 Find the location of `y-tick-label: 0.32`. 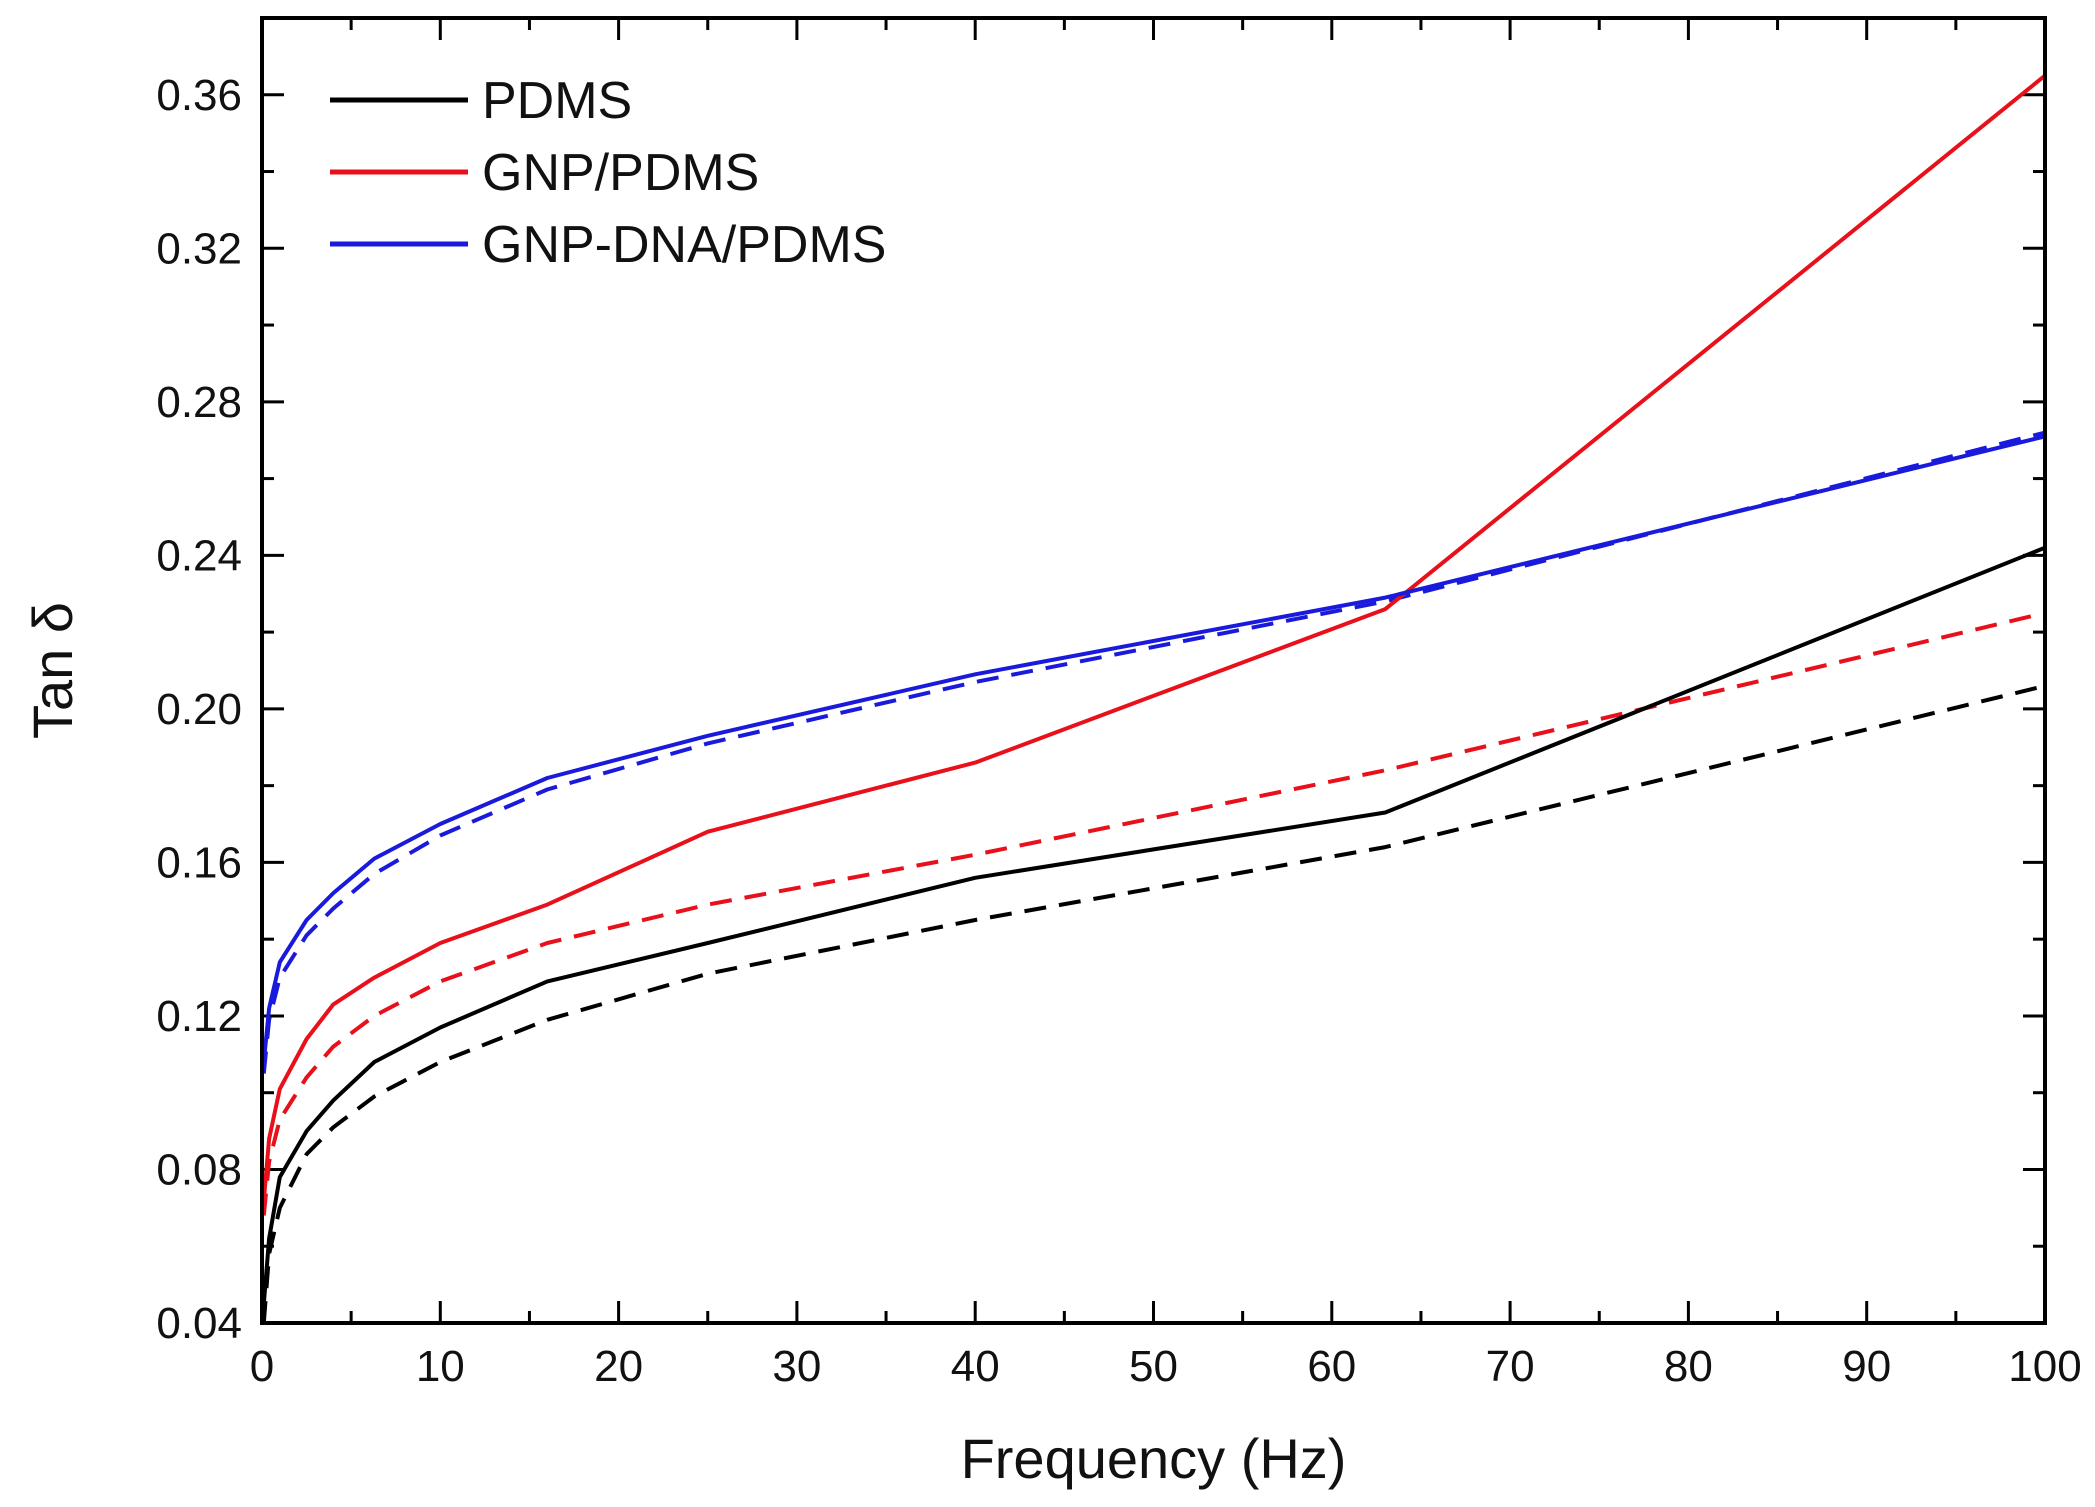

y-tick-label: 0.32 is located at coordinates (199, 248).